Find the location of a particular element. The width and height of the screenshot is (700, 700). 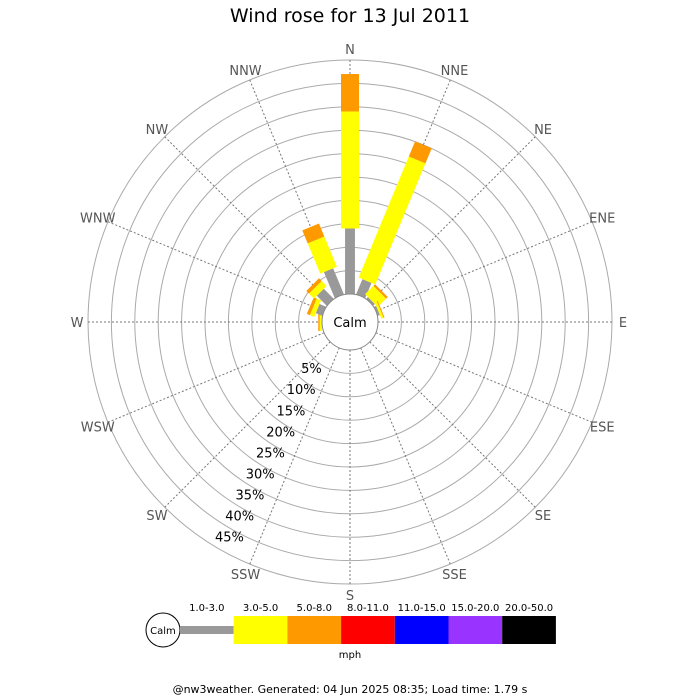

direction-label-ssw: SSW is located at coordinates (246, 575).